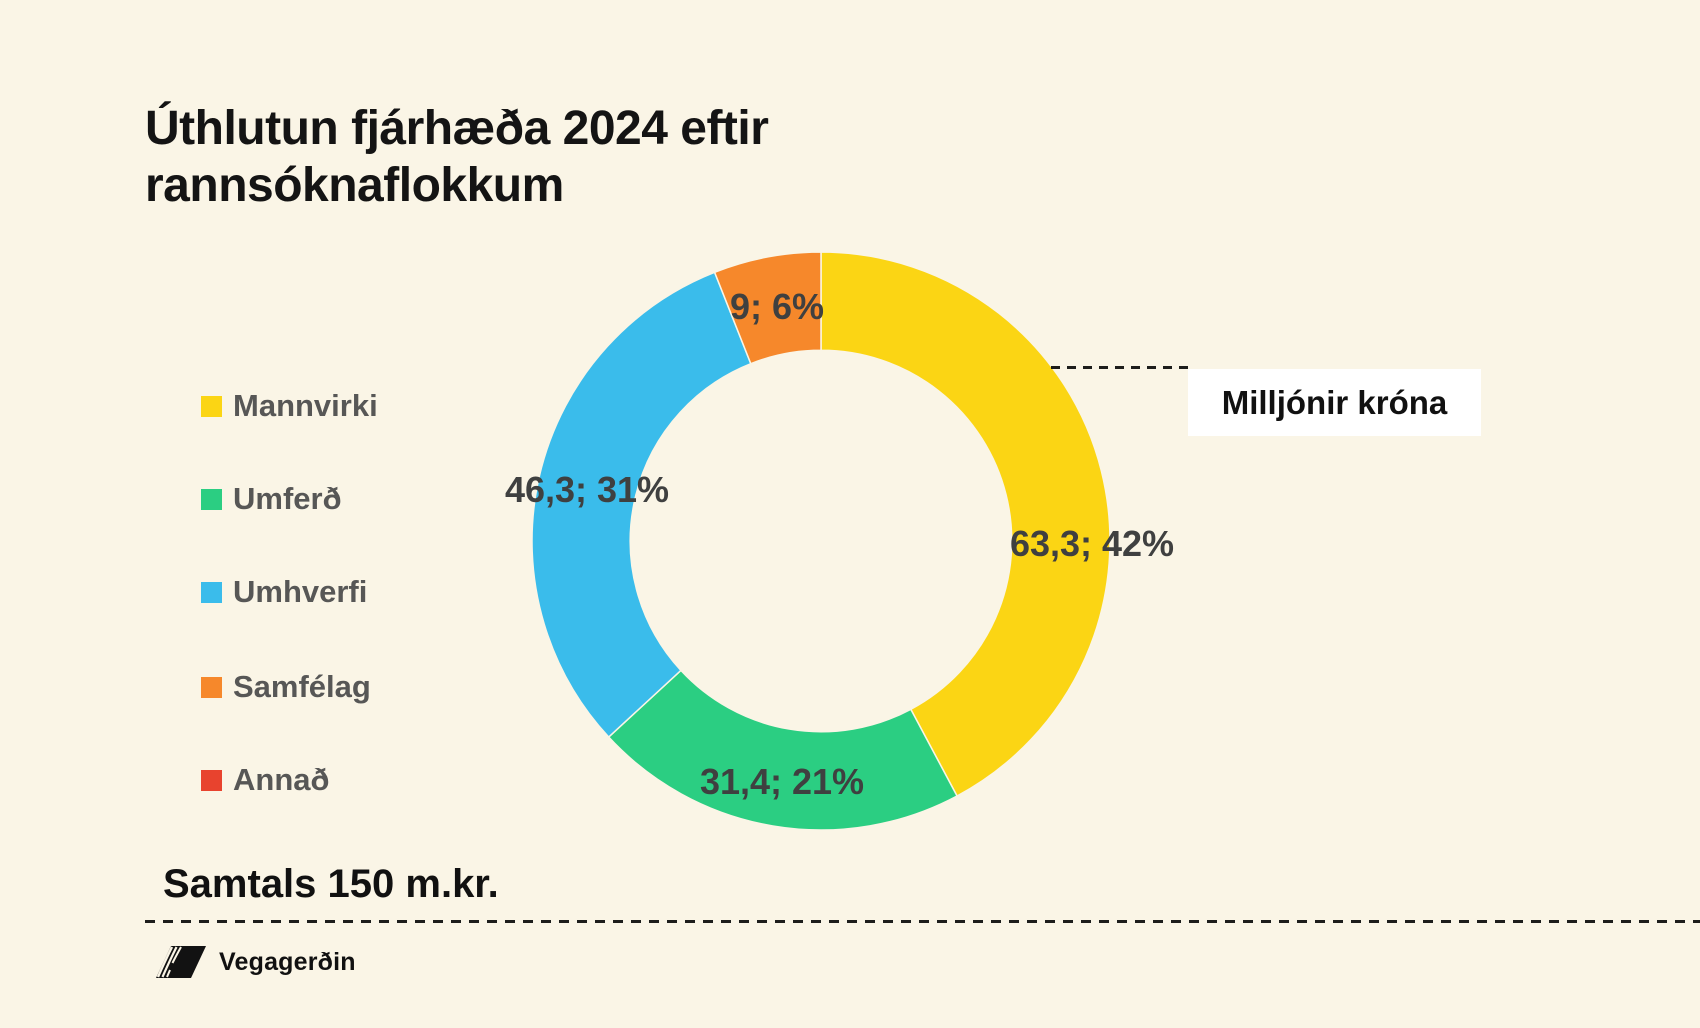  I want to click on legend-label-umhverfi: Umhverfi, so click(300, 591).